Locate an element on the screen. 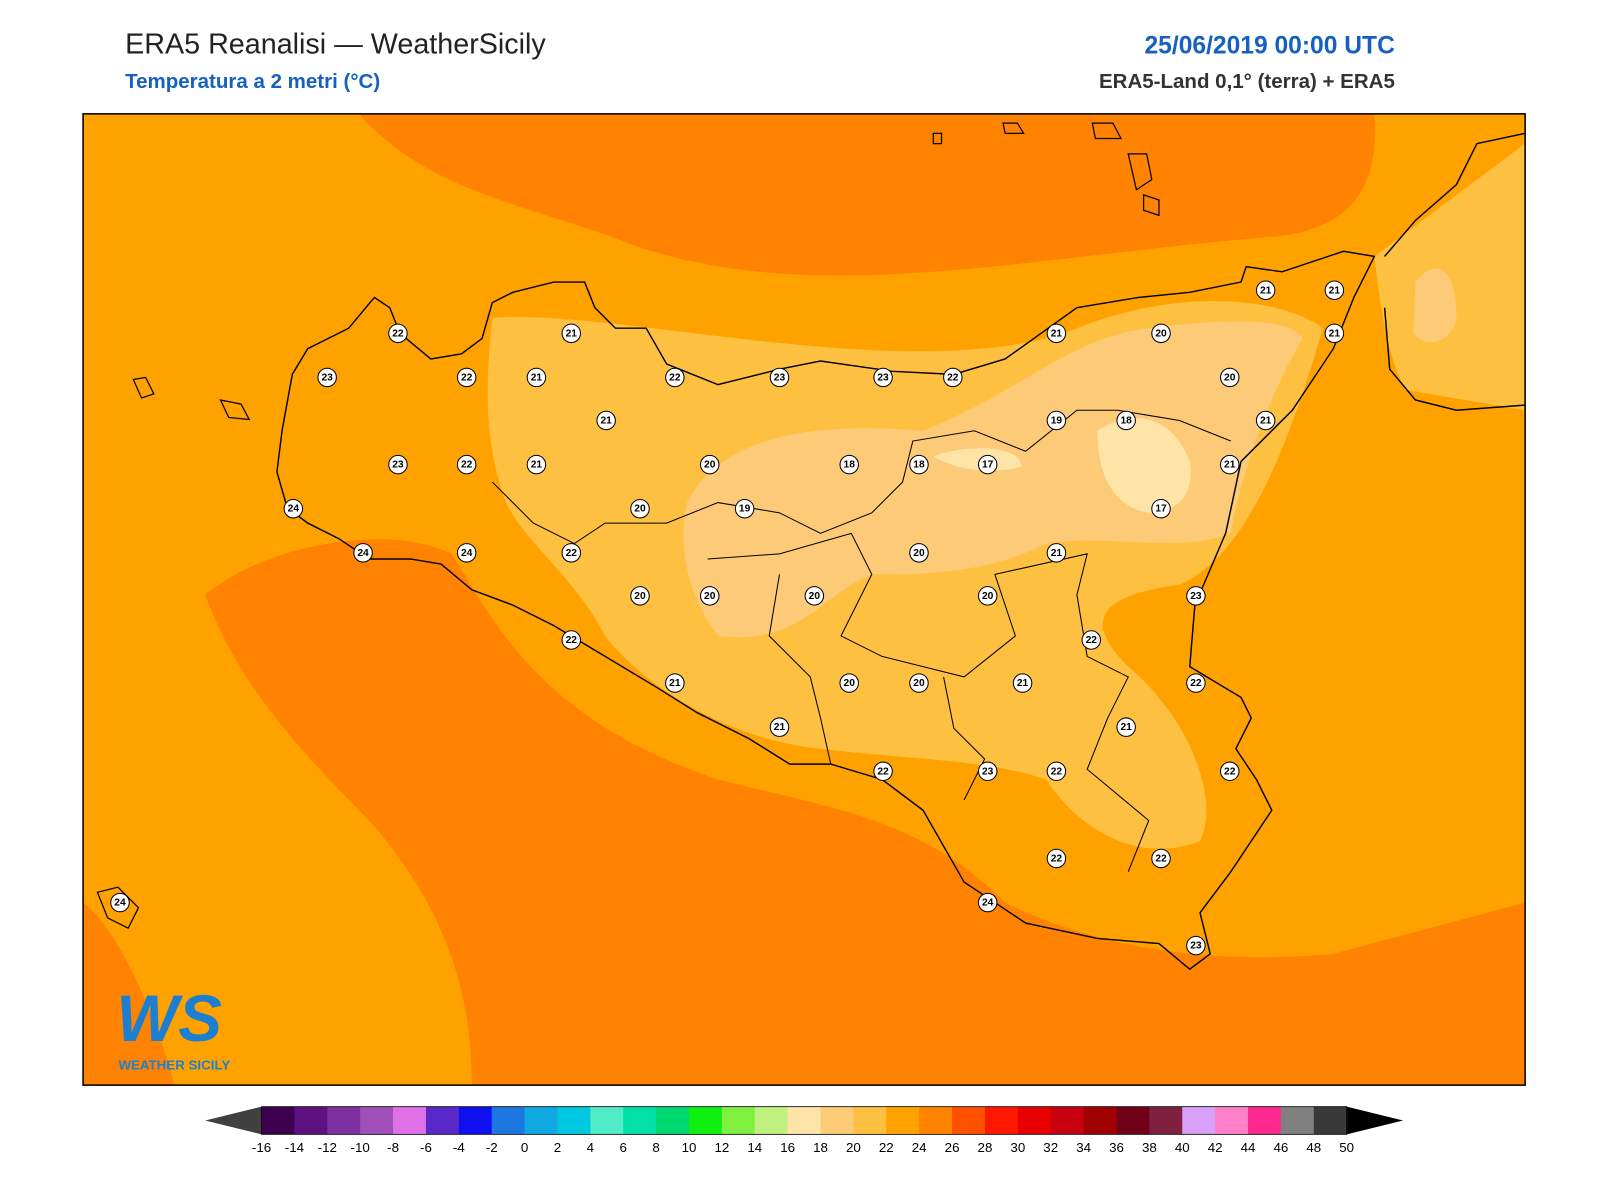 The width and height of the screenshot is (1600, 1200). station-value: 19 is located at coordinates (745, 509).